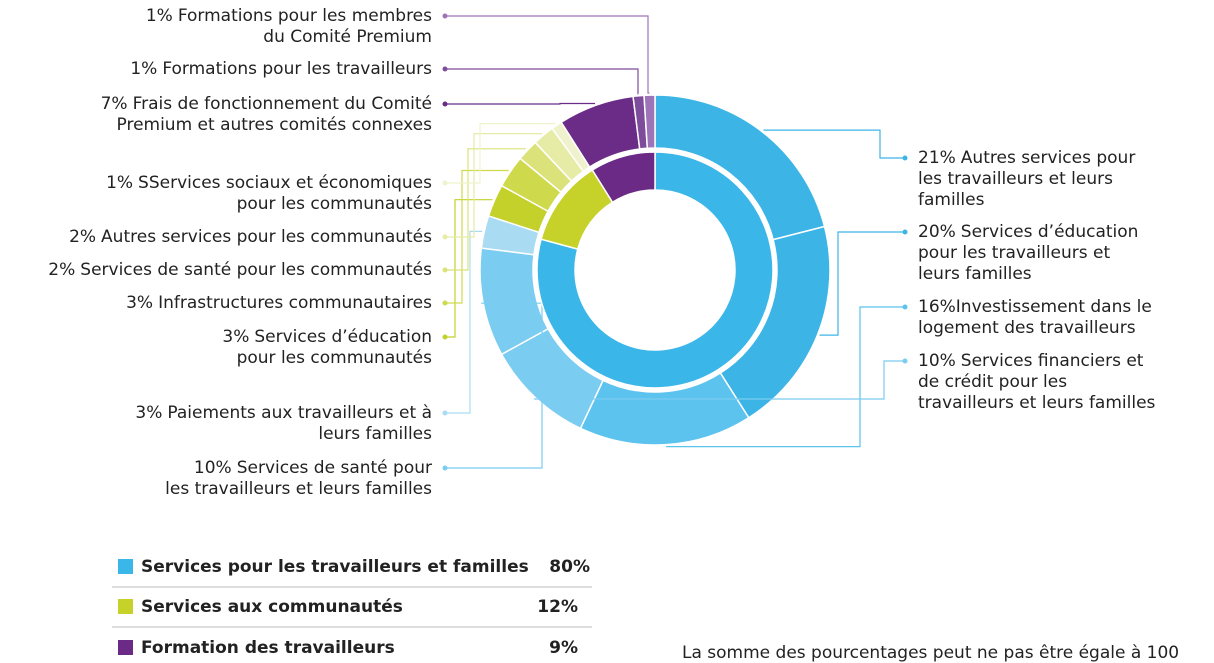  What do you see at coordinates (305, 16) in the screenshot?
I see `segment-label-line: Formations pour les membres` at bounding box center [305, 16].